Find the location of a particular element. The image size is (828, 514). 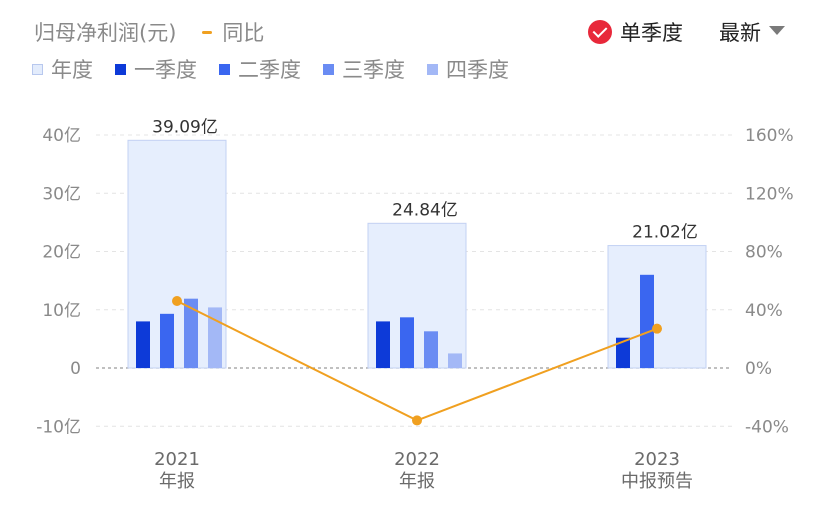

y-right-tick-label: -40% is located at coordinates (767, 427).